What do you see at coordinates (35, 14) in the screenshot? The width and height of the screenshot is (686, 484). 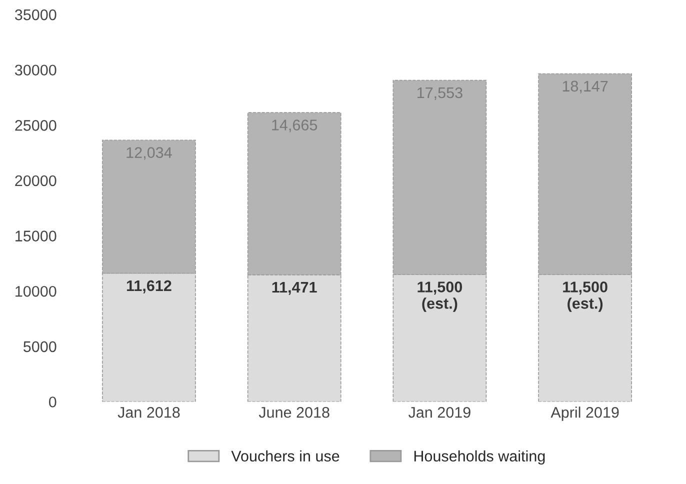 I see `y-tick-label: 35000` at bounding box center [35, 14].